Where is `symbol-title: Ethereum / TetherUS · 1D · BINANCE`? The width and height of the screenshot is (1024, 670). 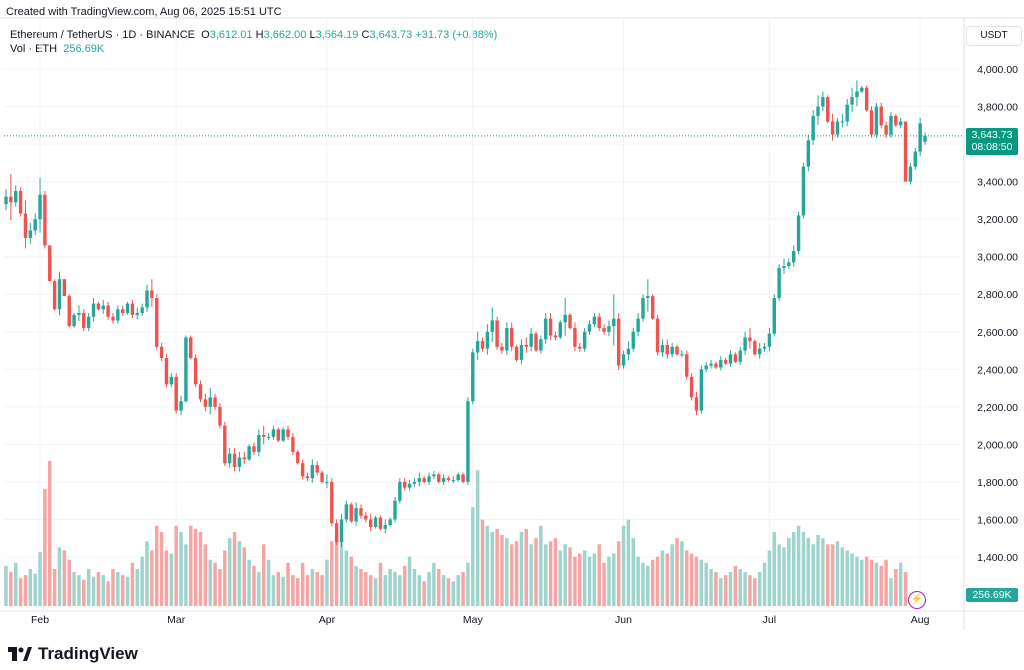
symbol-title: Ethereum / TetherUS · 1D · BINANCE is located at coordinates (103, 35).